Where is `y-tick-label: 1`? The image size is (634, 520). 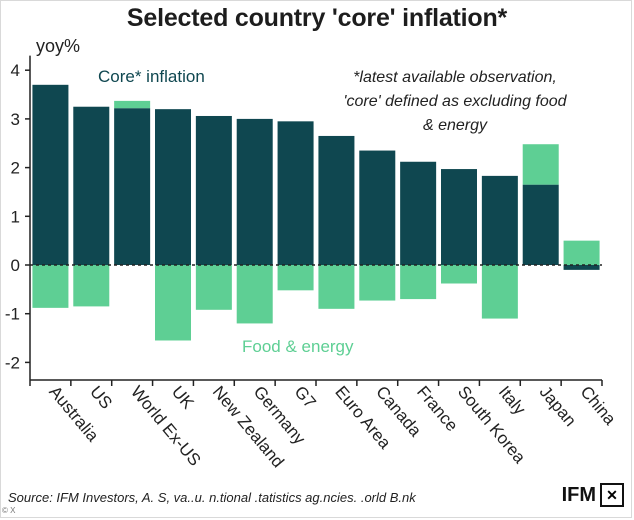
y-tick-label: 1 is located at coordinates (15, 216).